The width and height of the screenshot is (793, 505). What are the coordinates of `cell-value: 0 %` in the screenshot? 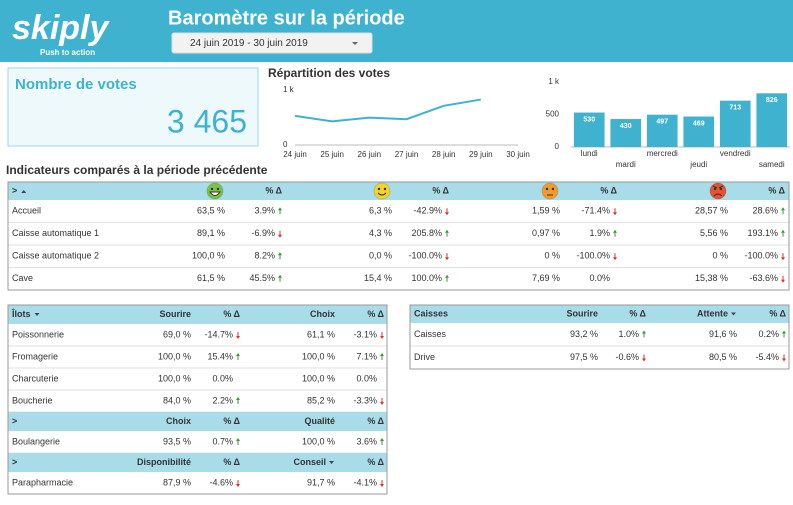 It's located at (720, 256).